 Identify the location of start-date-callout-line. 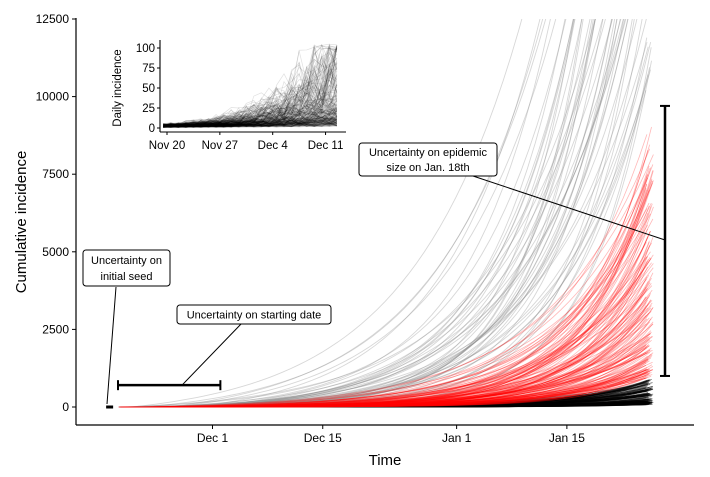
(212, 354).